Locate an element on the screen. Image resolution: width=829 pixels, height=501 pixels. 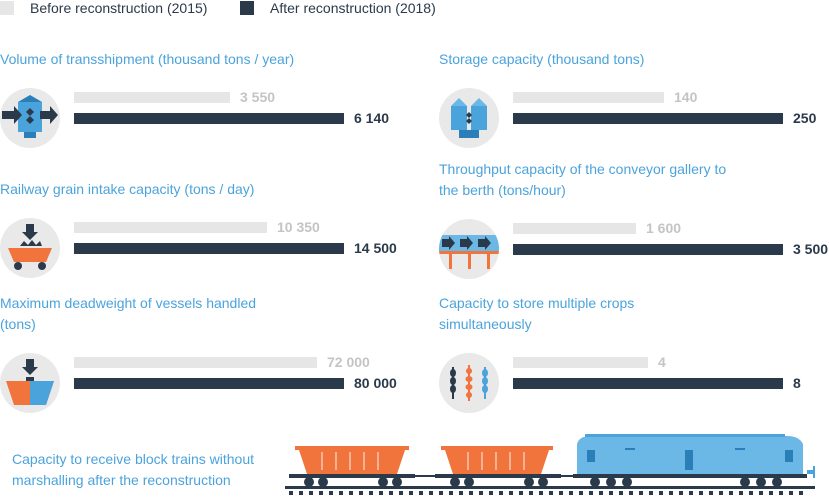
legend-label-after: After reconstruction (2018) is located at coordinates (353, 8).